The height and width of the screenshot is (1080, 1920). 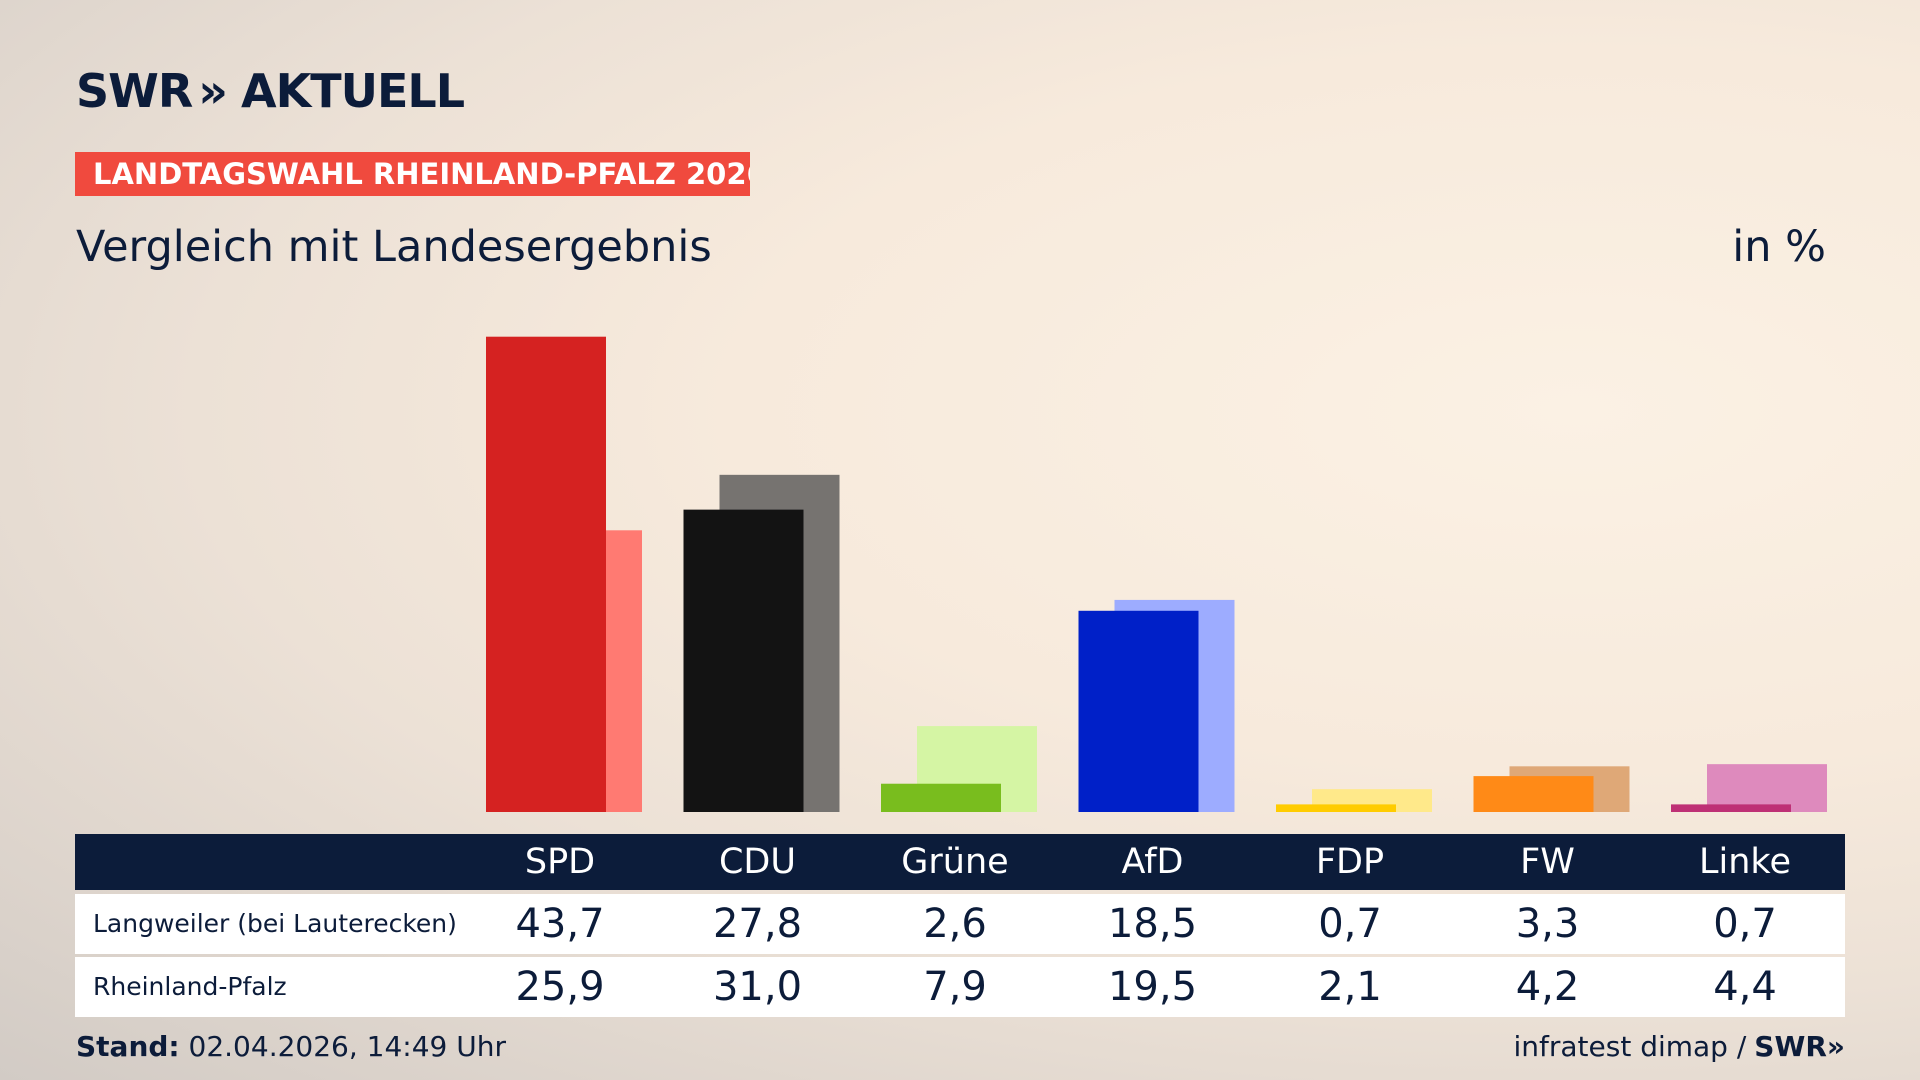 I want to click on value-state-linke: 4,4, so click(x=1745, y=987).